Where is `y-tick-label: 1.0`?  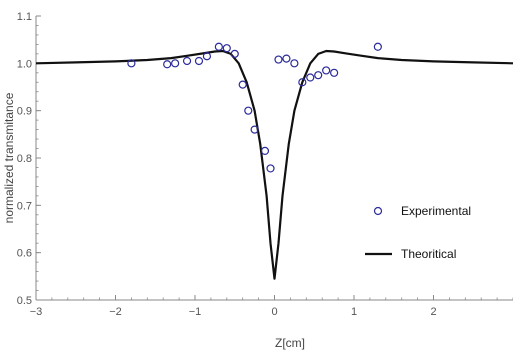 y-tick-label: 1.0 is located at coordinates (24, 64).